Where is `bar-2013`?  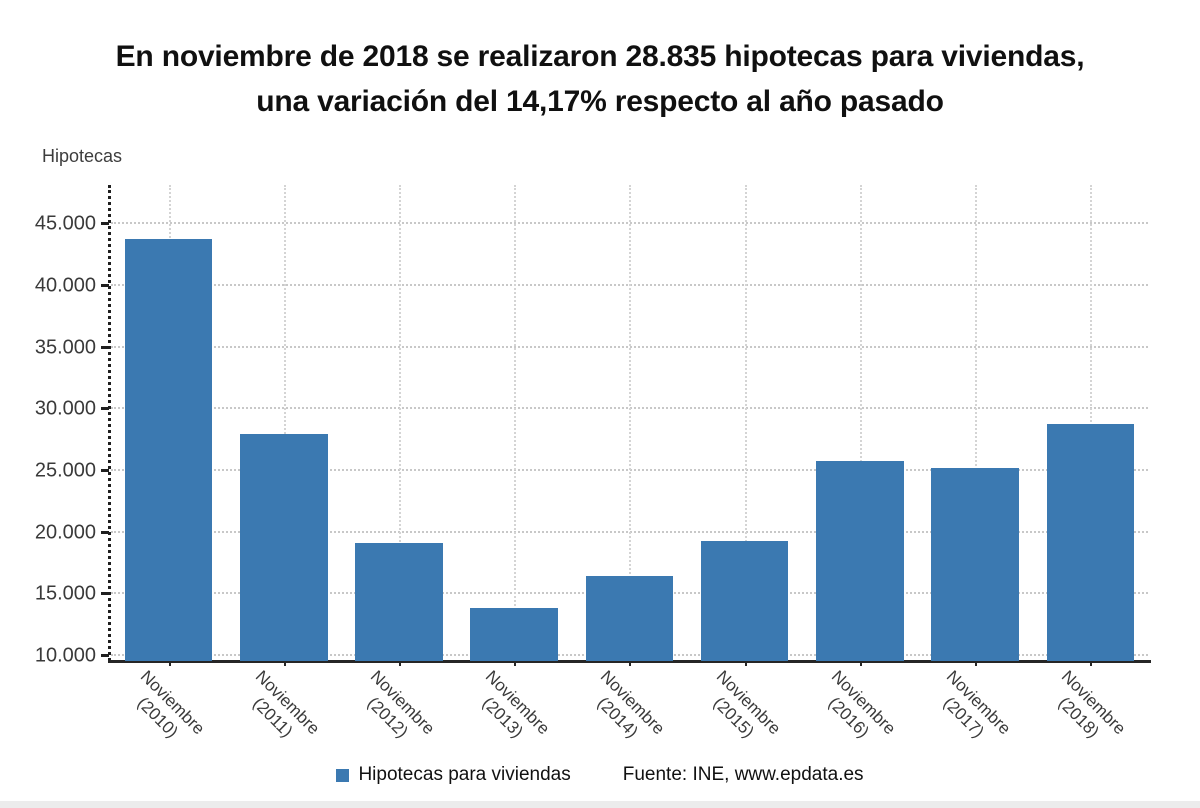
bar-2013 is located at coordinates (514, 634).